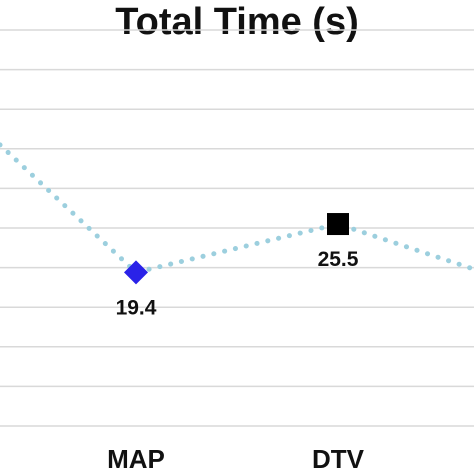 Image resolution: width=474 pixels, height=474 pixels. What do you see at coordinates (136, 307) in the screenshot?
I see `data-label: 19.4` at bounding box center [136, 307].